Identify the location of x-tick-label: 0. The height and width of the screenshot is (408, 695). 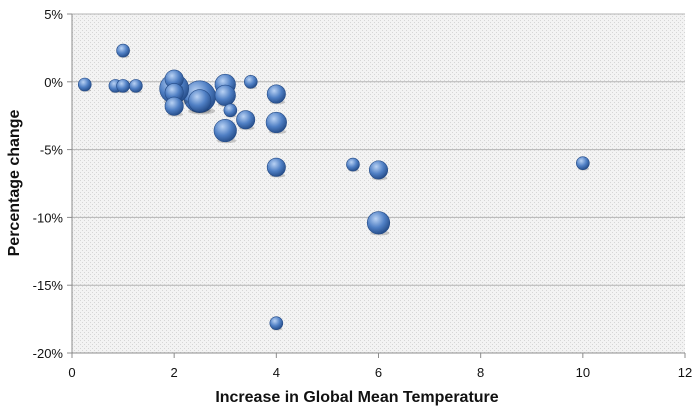
(71, 372).